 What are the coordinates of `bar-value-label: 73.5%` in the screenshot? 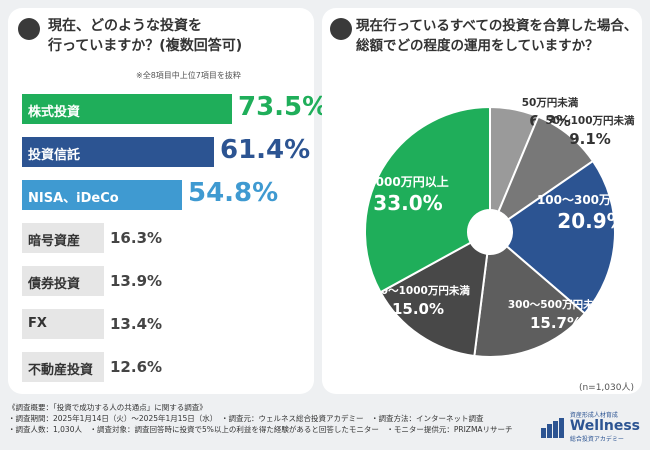 It's located at (283, 107).